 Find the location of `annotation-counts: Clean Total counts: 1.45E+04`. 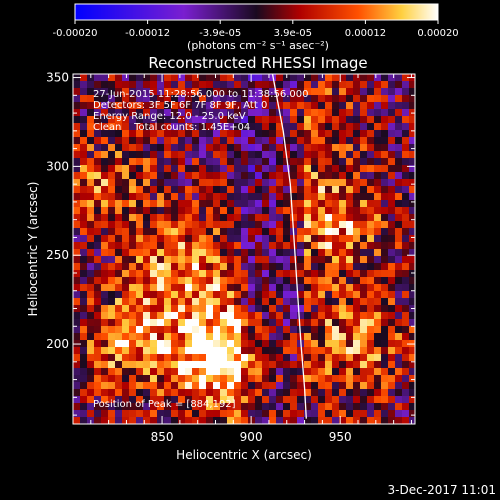

annotation-counts: Clean Total counts: 1.45E+04 is located at coordinates (171, 127).